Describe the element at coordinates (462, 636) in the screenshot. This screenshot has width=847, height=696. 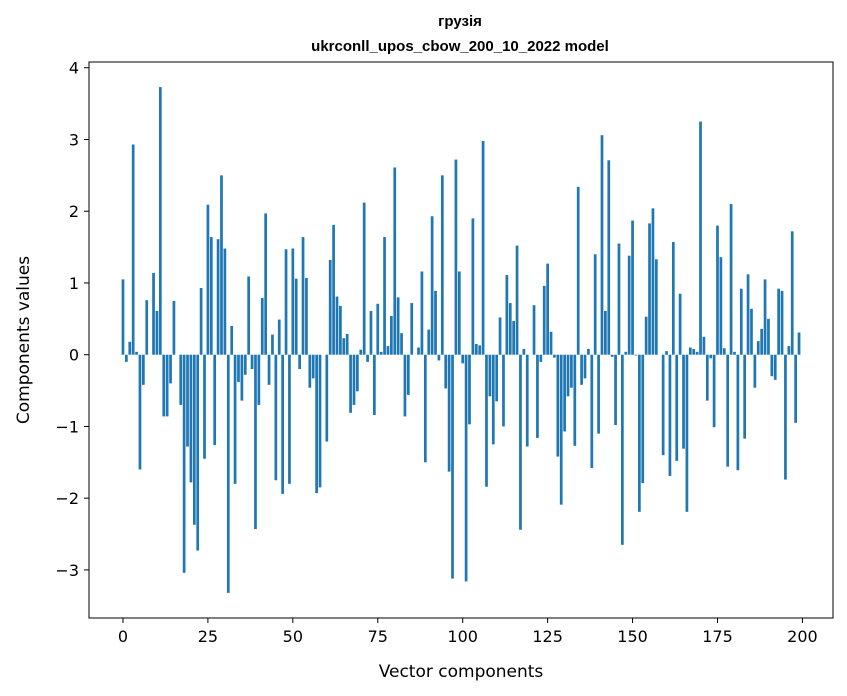
I see `x-tick-label: 100` at that location.